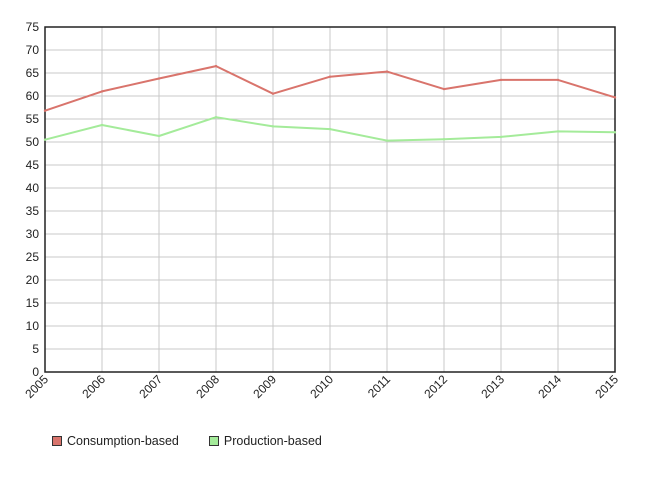  Describe the element at coordinates (150, 386) in the screenshot. I see `x-tick-label: 2007` at that location.